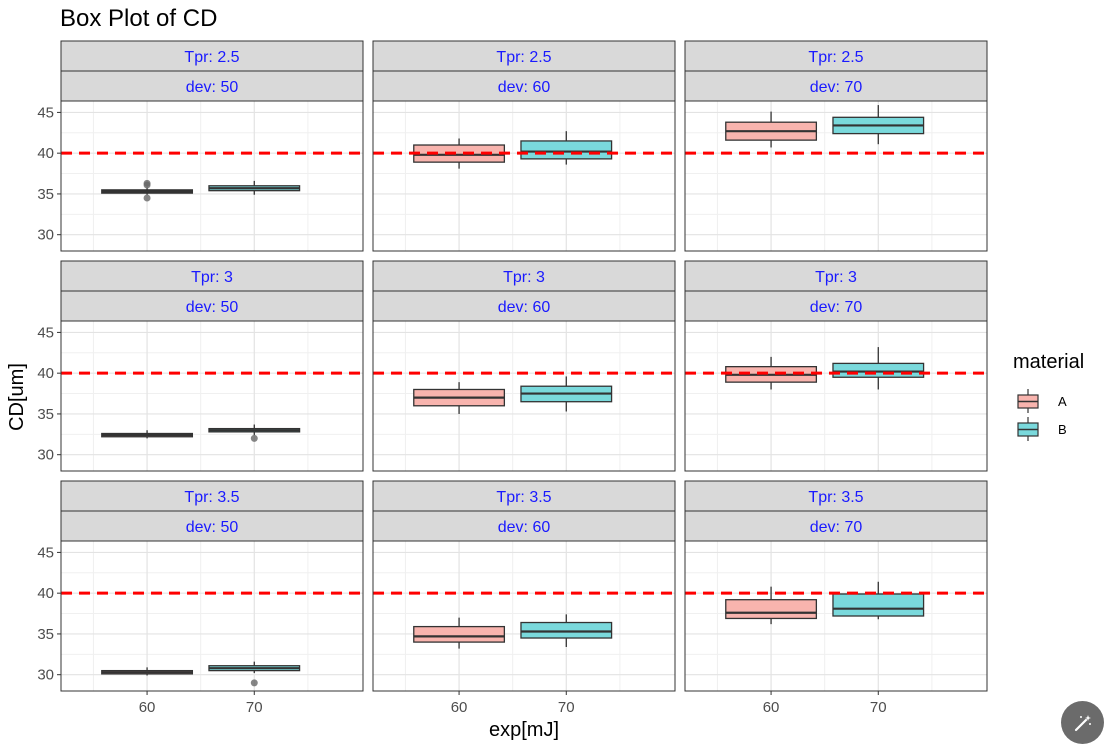 The width and height of the screenshot is (1115, 744). I want to click on y-axis-label: CD[um], so click(17, 397).